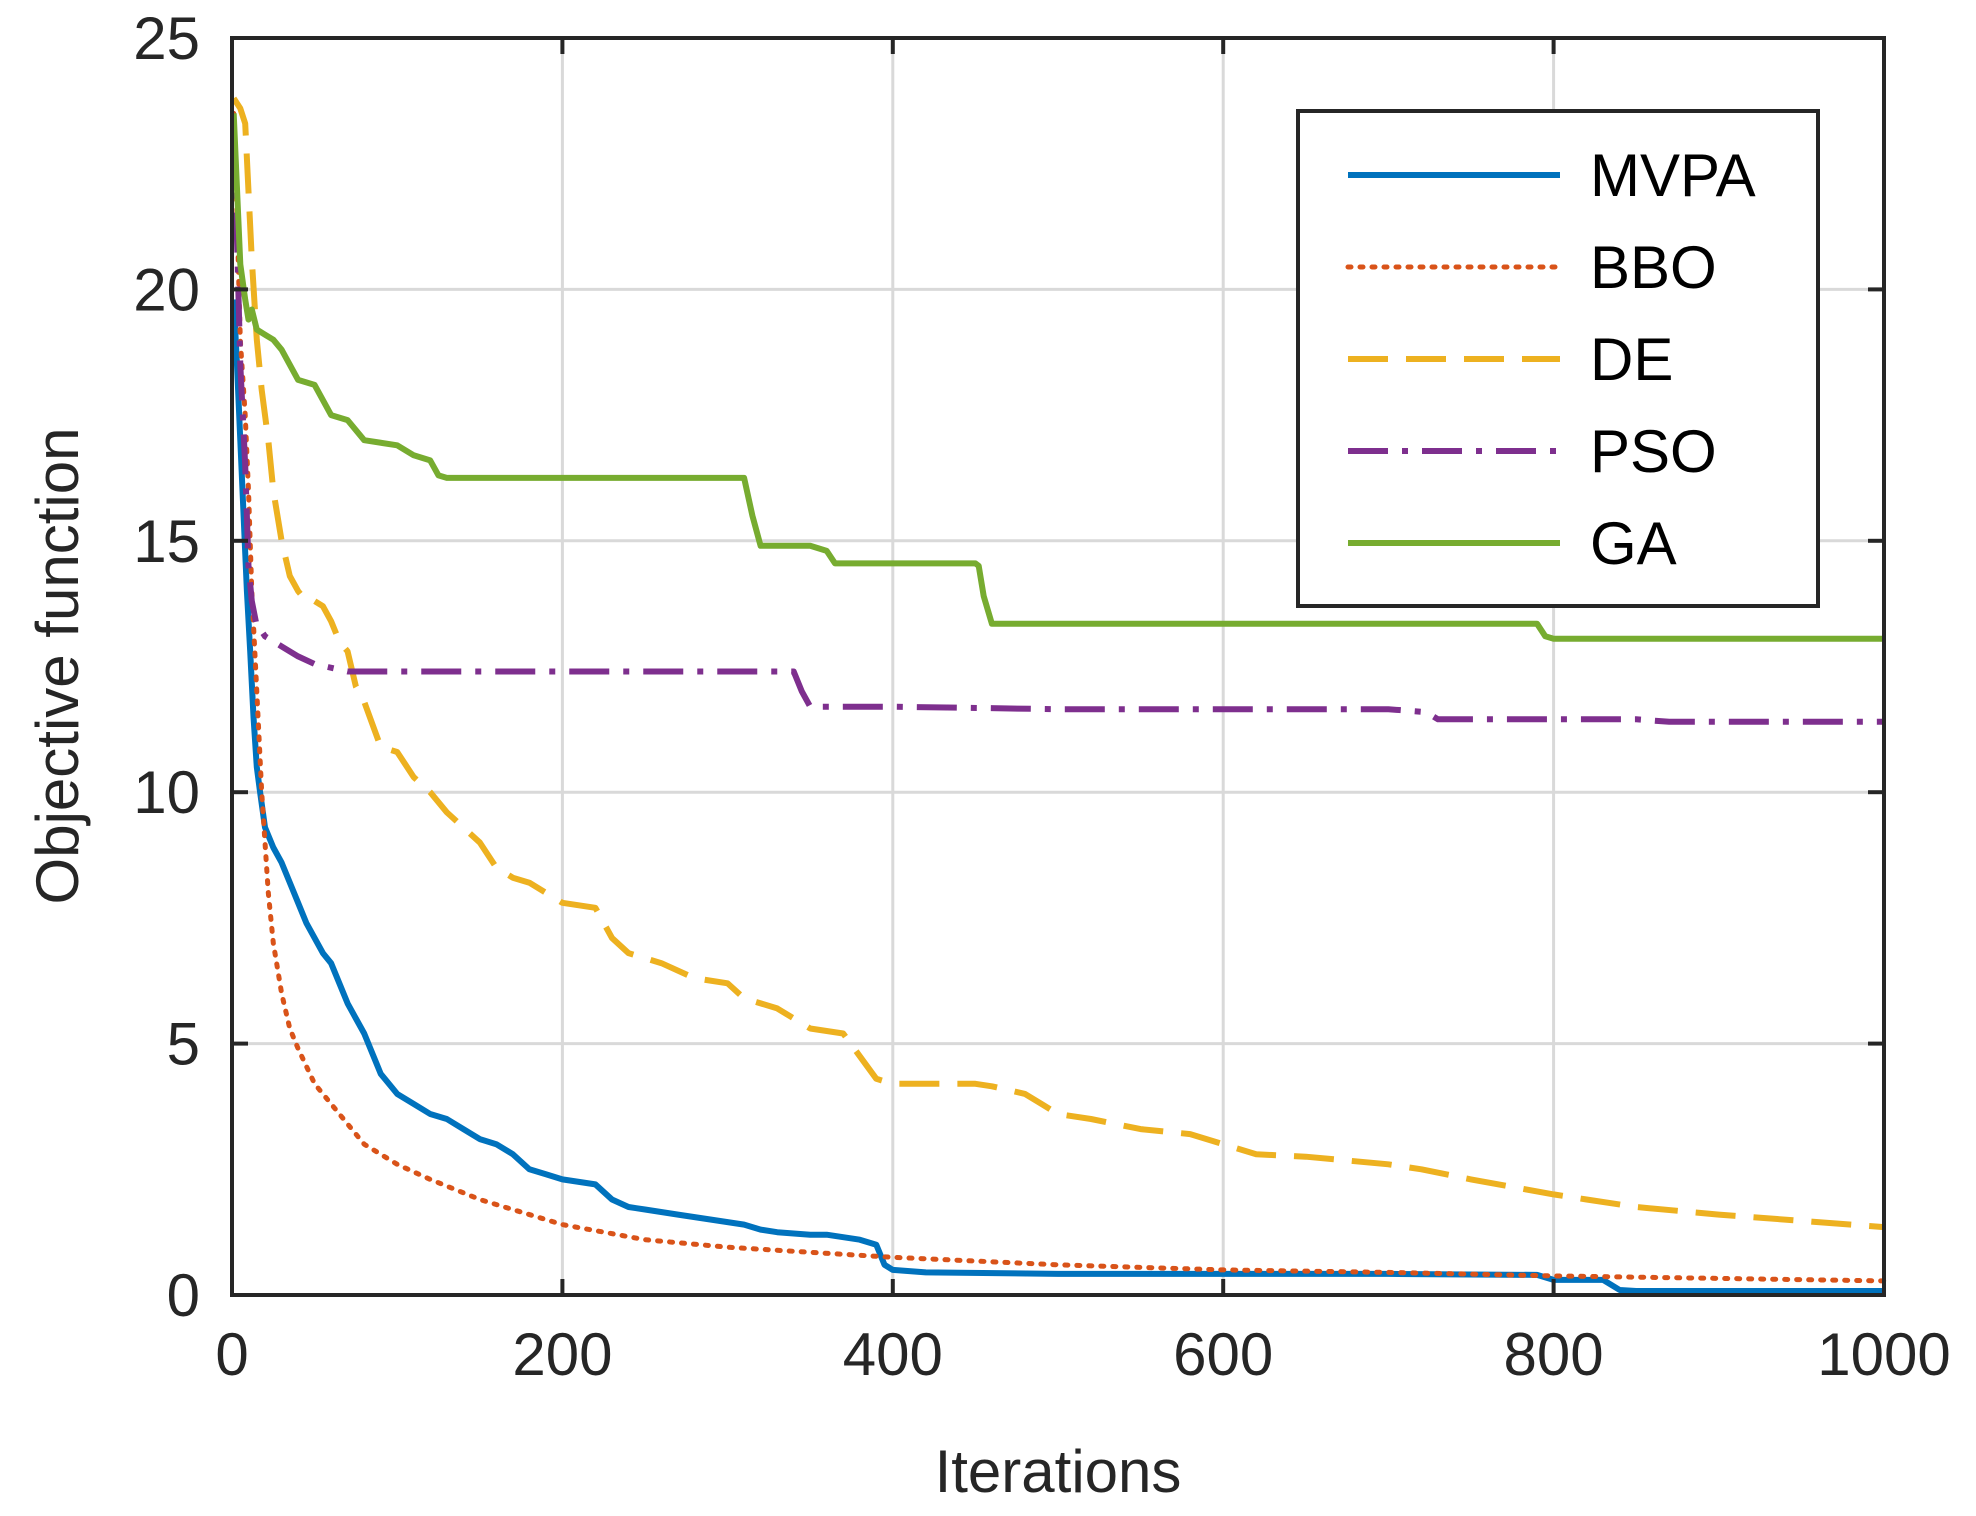  What do you see at coordinates (1673, 175) in the screenshot?
I see `legend-label-mvpa: MVPA` at bounding box center [1673, 175].